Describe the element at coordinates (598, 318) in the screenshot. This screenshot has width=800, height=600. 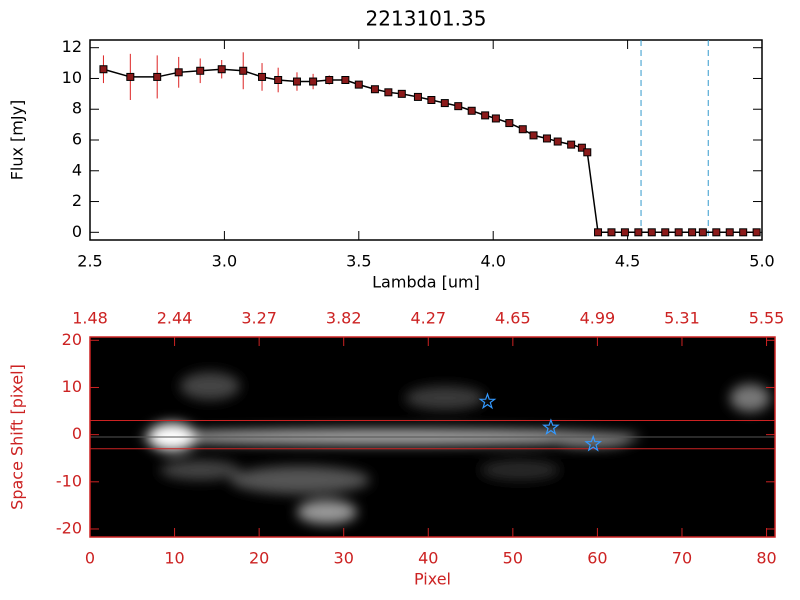
I see `top-tick-label: 4.99` at that location.